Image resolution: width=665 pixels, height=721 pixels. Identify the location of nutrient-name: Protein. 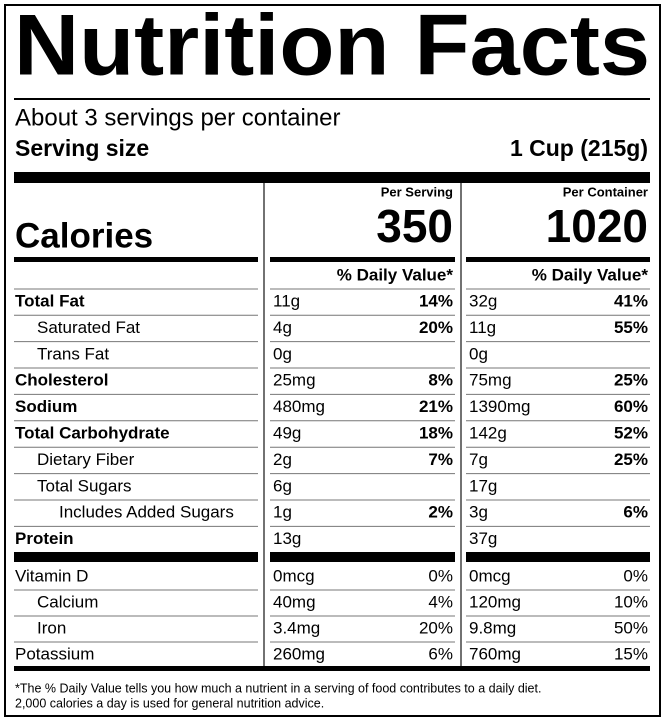
(44, 538).